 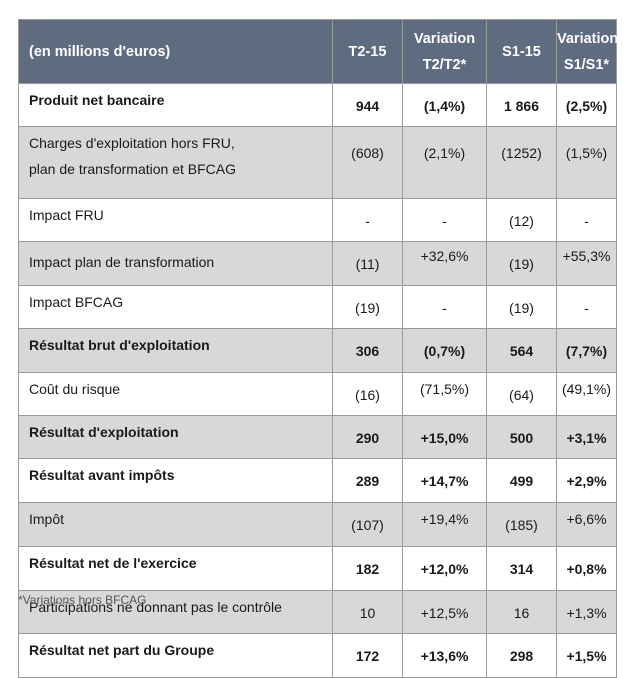 What do you see at coordinates (586, 105) in the screenshot?
I see `row-var-s1: (2,5%)` at bounding box center [586, 105].